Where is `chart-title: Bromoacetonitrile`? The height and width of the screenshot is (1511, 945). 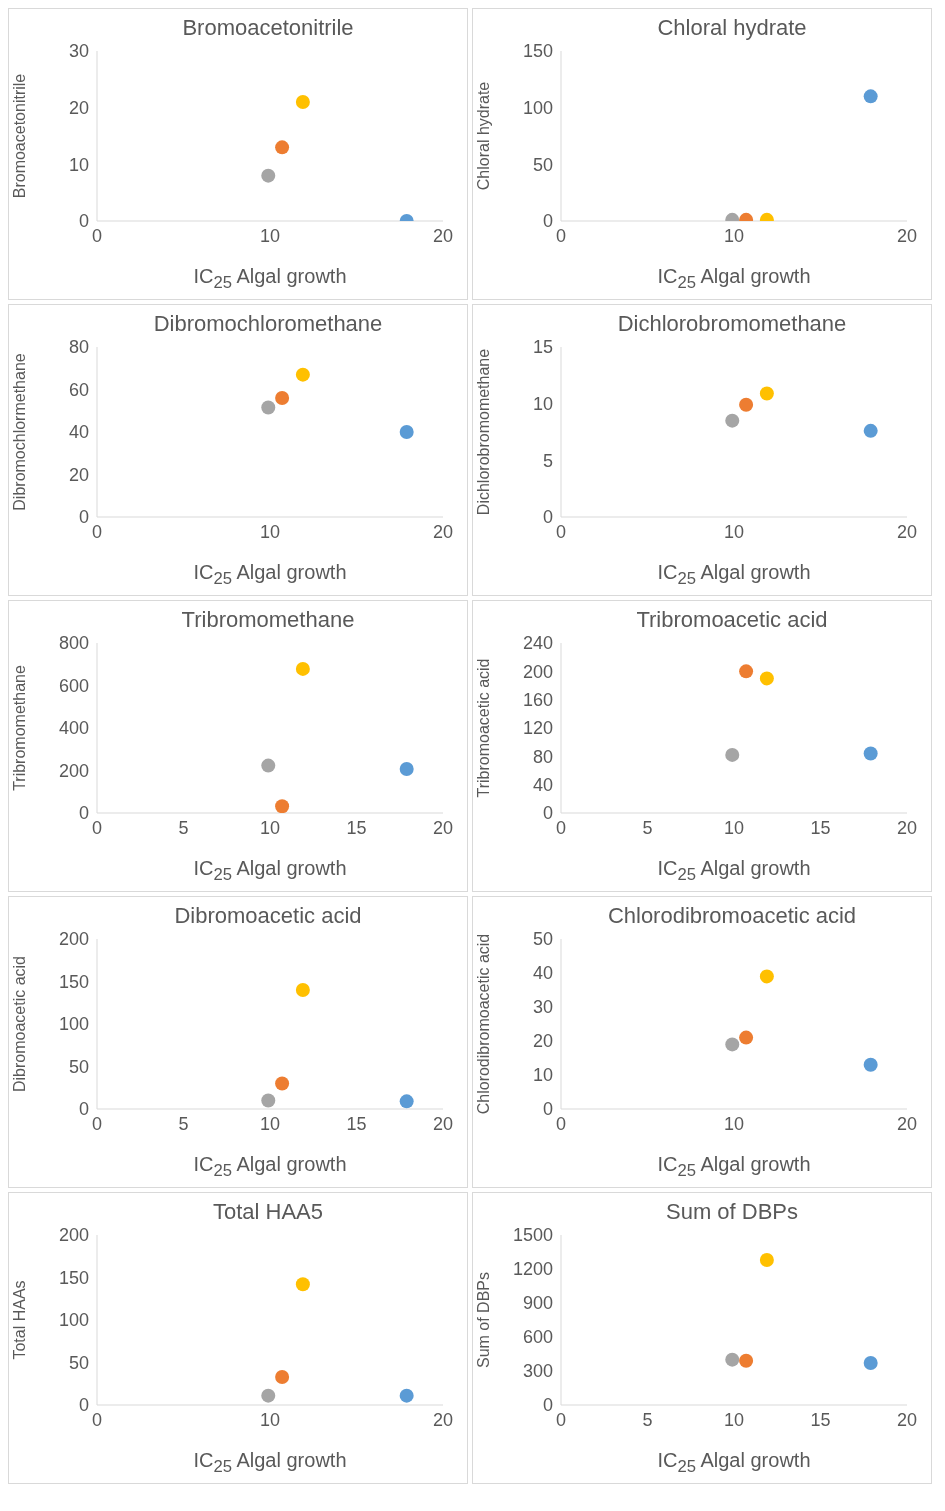
chart-title: Bromoacetonitrile is located at coordinates (268, 28).